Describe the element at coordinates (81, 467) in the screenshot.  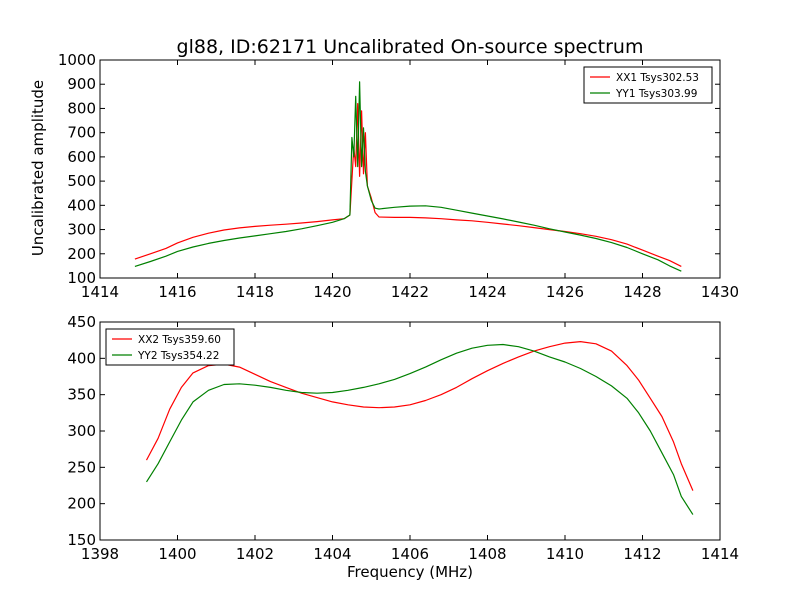
I see `y-tick-label: 250` at that location.